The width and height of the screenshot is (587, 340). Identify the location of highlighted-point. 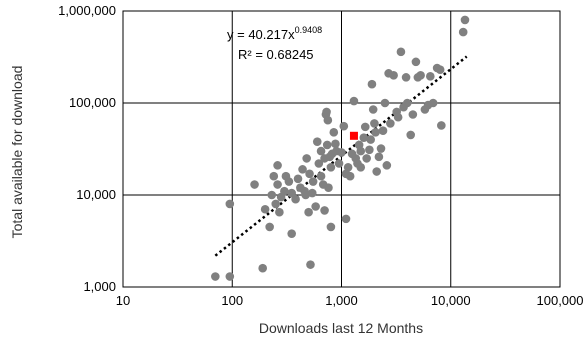
(353, 135).